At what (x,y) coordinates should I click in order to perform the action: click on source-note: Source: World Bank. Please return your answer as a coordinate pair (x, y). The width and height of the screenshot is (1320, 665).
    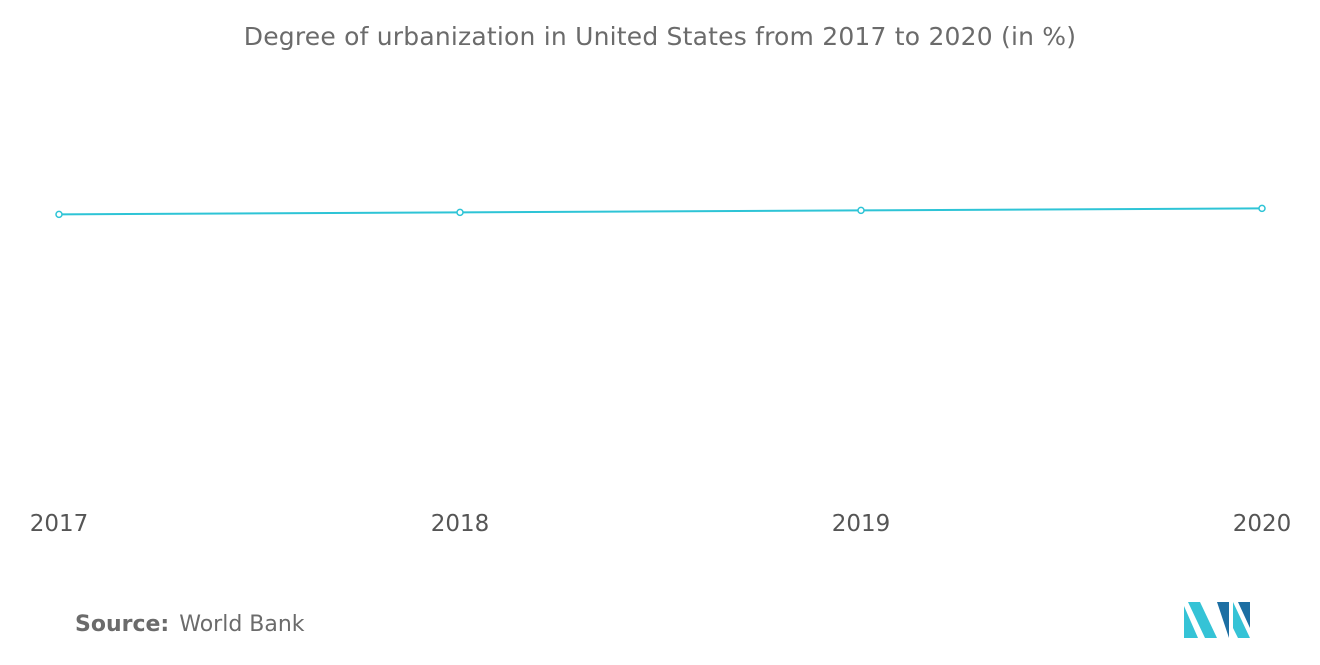
    Looking at the image, I should click on (190, 624).